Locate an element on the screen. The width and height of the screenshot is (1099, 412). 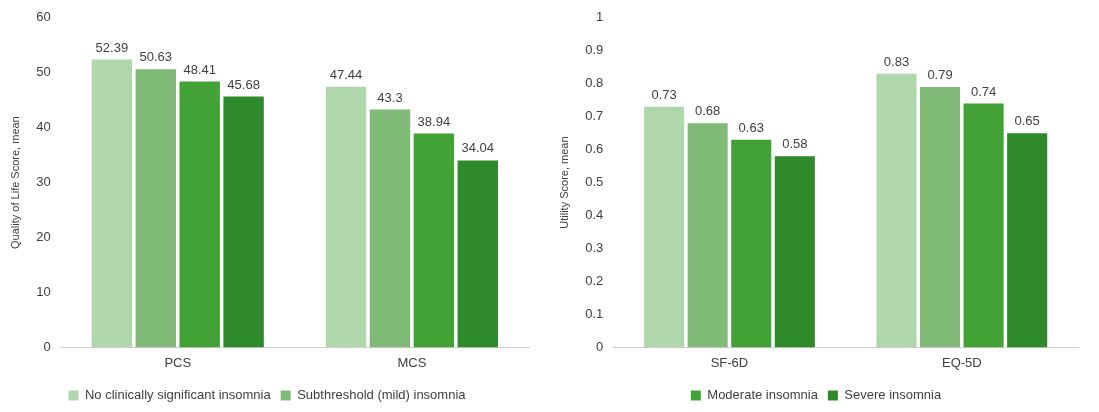
data-label: 48.41 is located at coordinates (199, 69).